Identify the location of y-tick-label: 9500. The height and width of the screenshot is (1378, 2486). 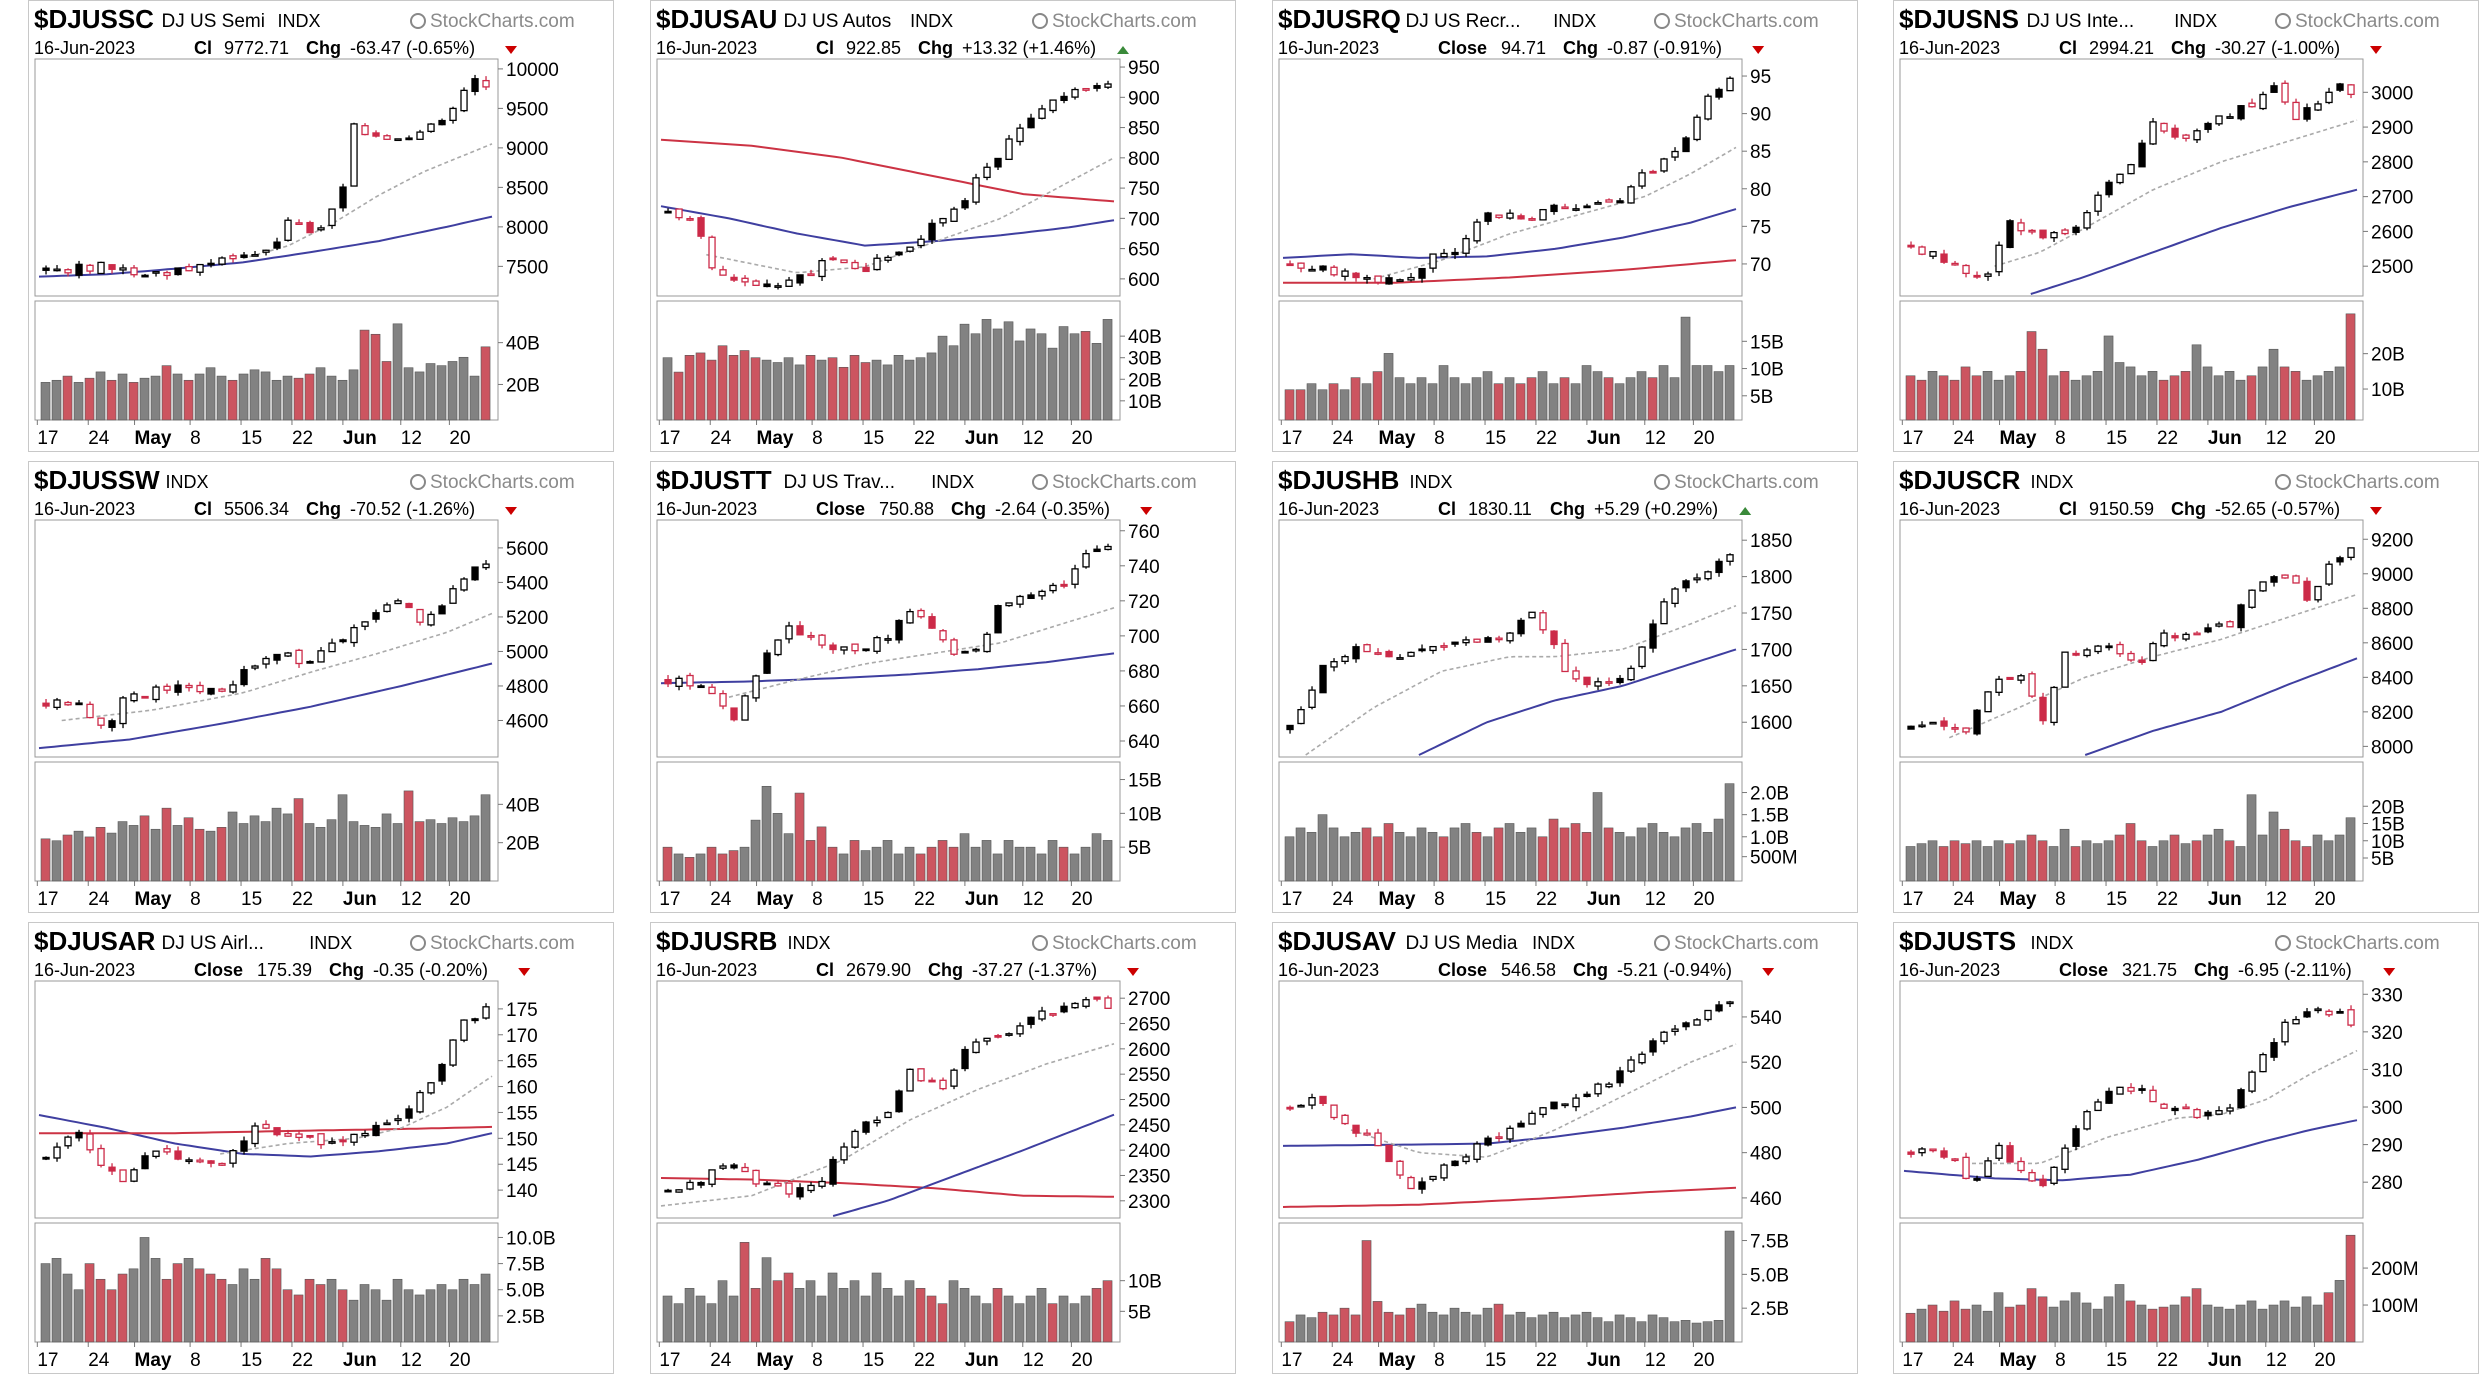
(527, 109).